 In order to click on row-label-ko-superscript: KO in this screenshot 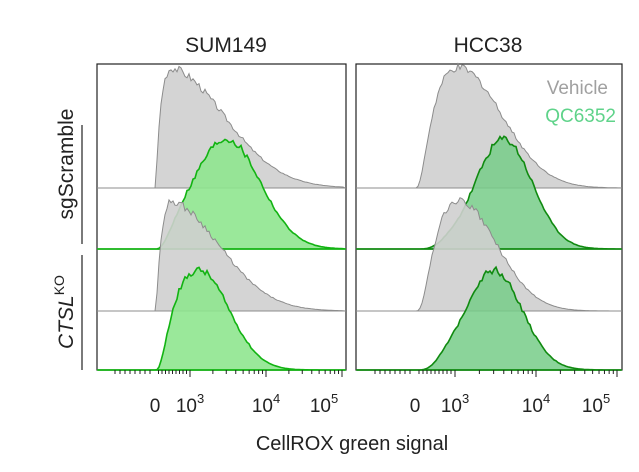, I will do `click(59, 285)`.